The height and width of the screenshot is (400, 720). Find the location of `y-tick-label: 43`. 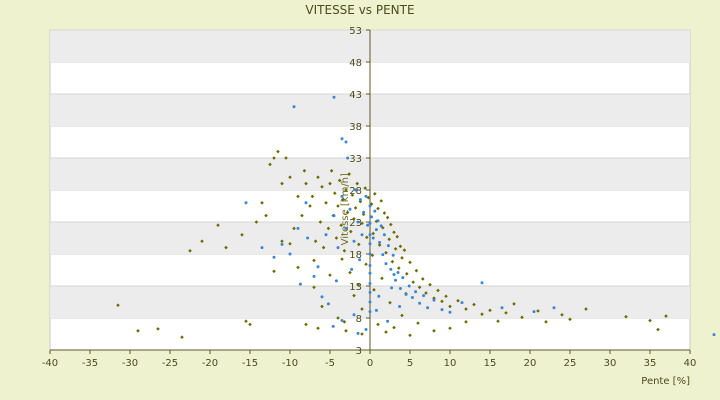

y-tick-label: 43 is located at coordinates (355, 95).